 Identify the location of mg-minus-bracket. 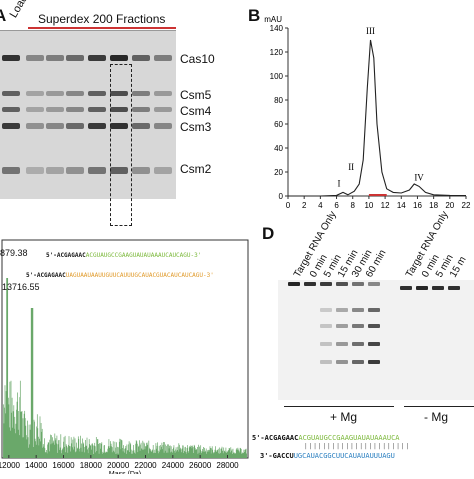
(439, 406).